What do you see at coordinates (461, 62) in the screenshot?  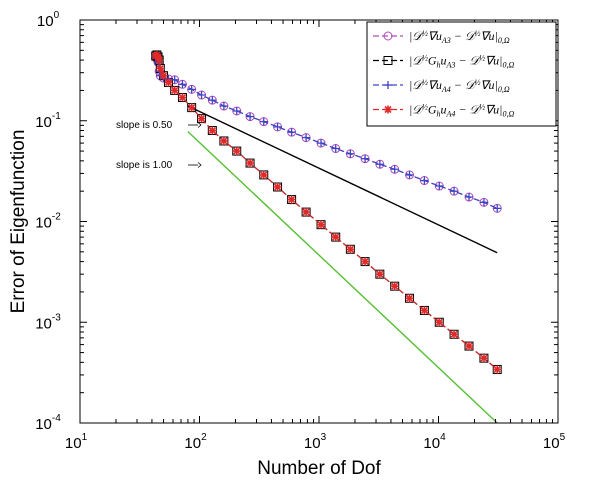 I see `legend-label-1: |𝒟½GhuA3 − 𝒟½∇u|0,Ω` at bounding box center [461, 62].